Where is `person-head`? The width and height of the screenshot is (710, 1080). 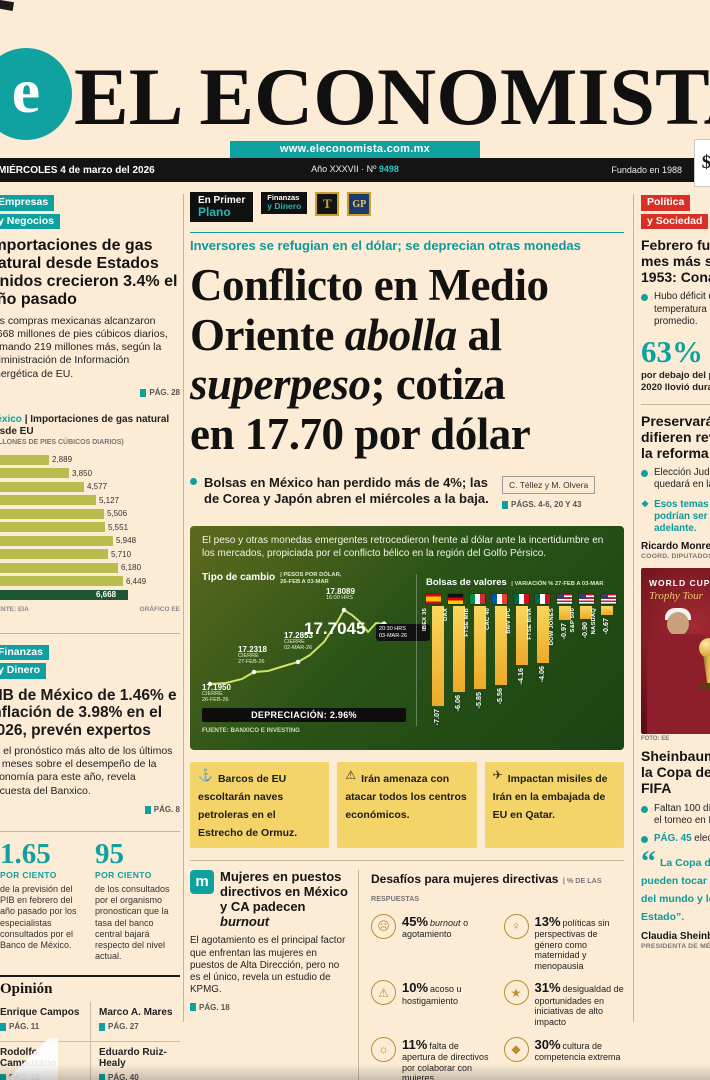 person-head is located at coordinates (678, 624).